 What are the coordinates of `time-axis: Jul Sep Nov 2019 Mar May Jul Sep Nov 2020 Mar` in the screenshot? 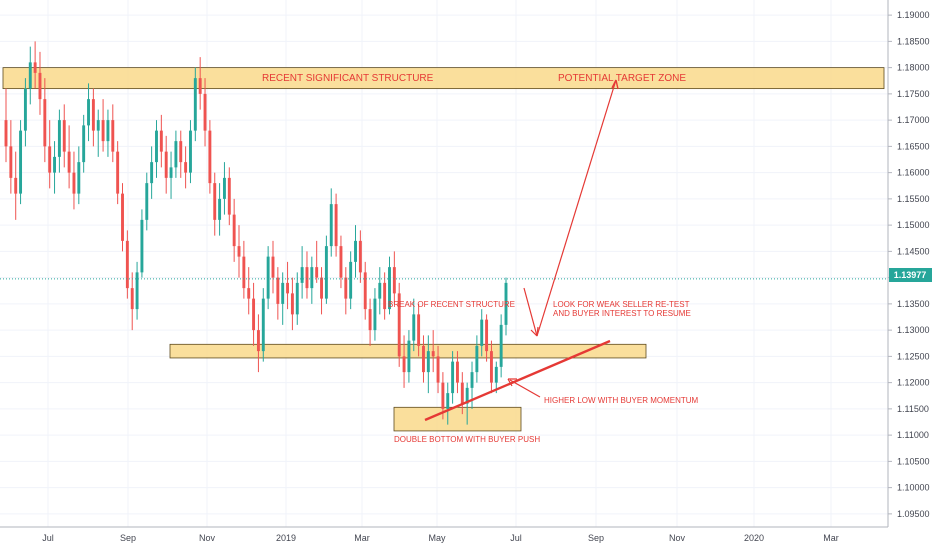 It's located at (466, 538).